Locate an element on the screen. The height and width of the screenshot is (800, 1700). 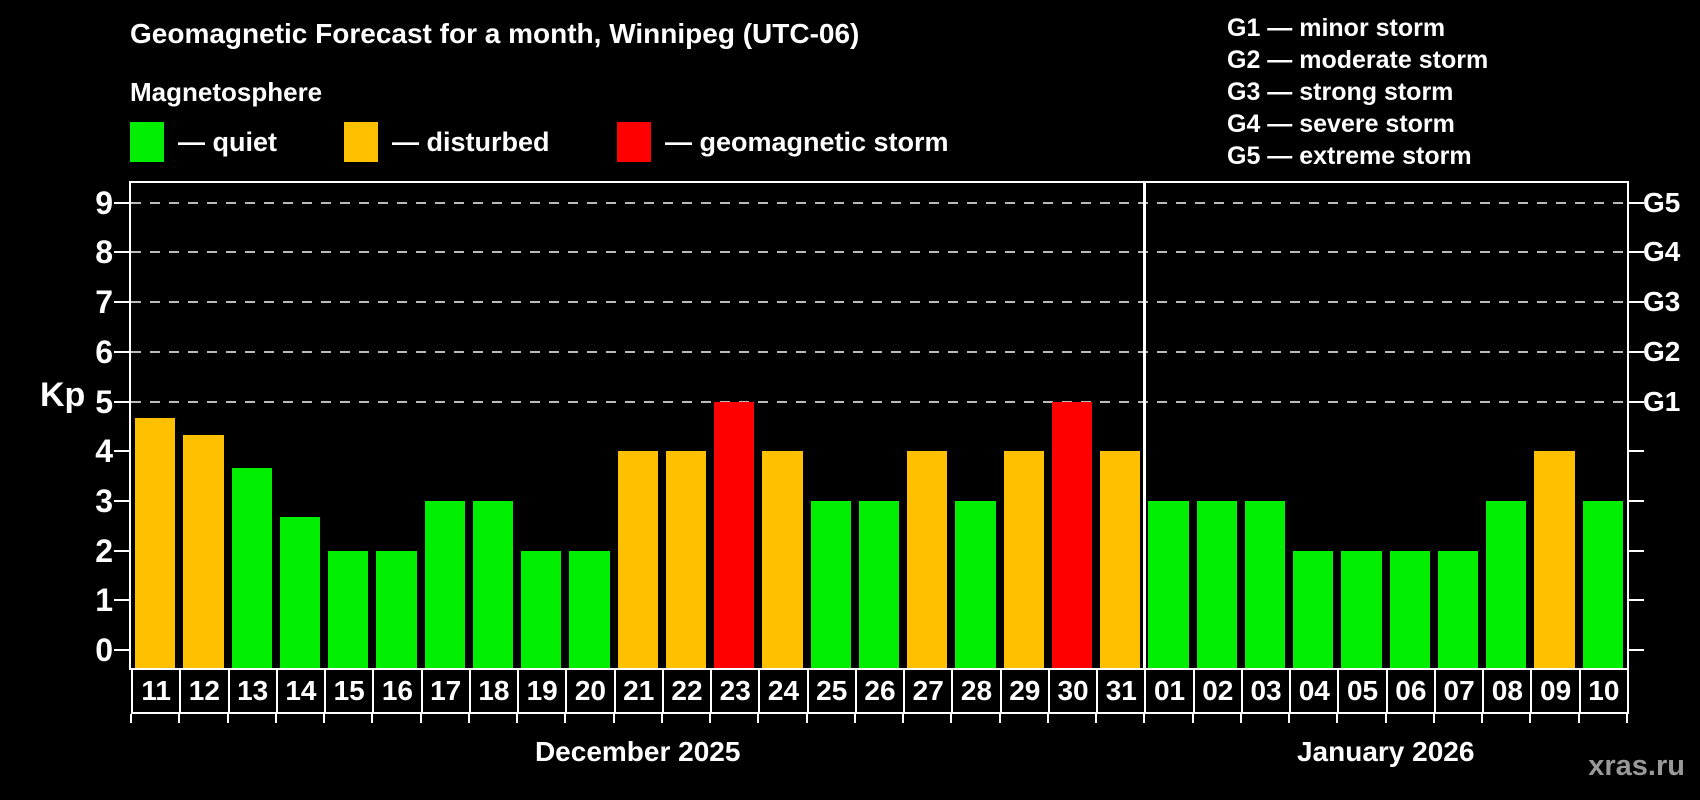
y-axis-label-2: 2 is located at coordinates (104, 550).